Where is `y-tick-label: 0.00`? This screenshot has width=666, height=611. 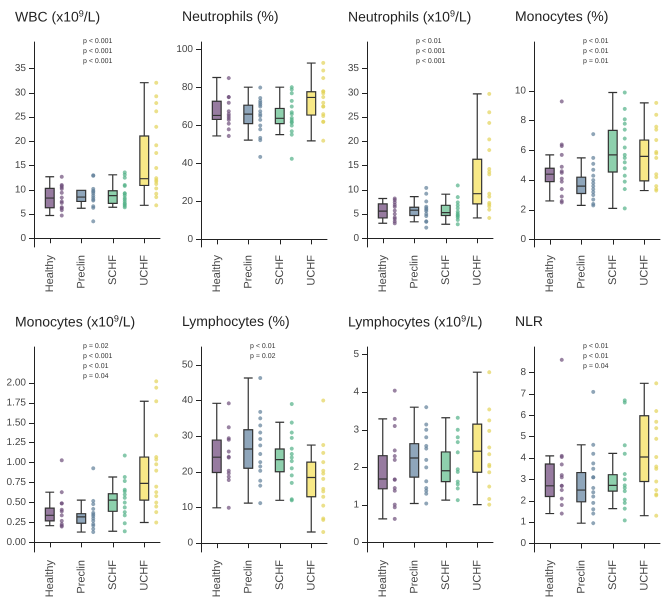 y-tick-label: 0.00 is located at coordinates (16, 542).